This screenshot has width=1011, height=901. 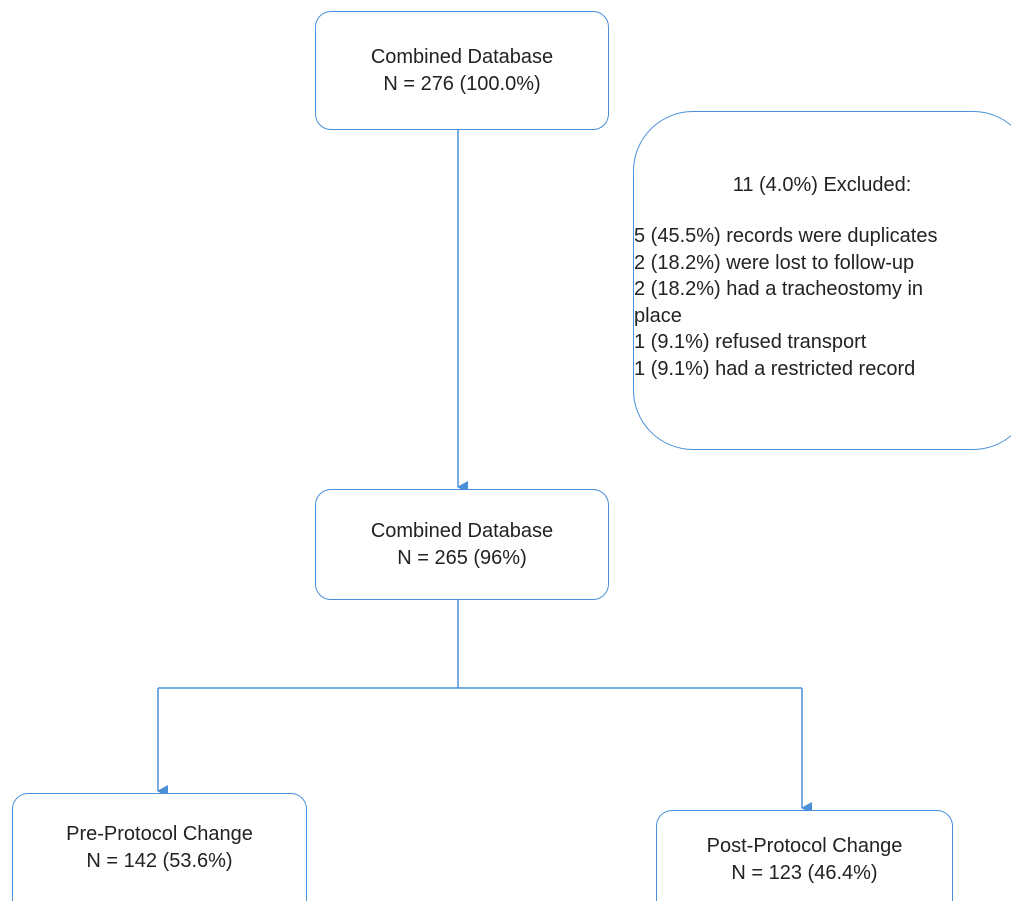 What do you see at coordinates (462, 70) in the screenshot?
I see `combined-database-box: Combined Database N = 276 (100.0%)` at bounding box center [462, 70].